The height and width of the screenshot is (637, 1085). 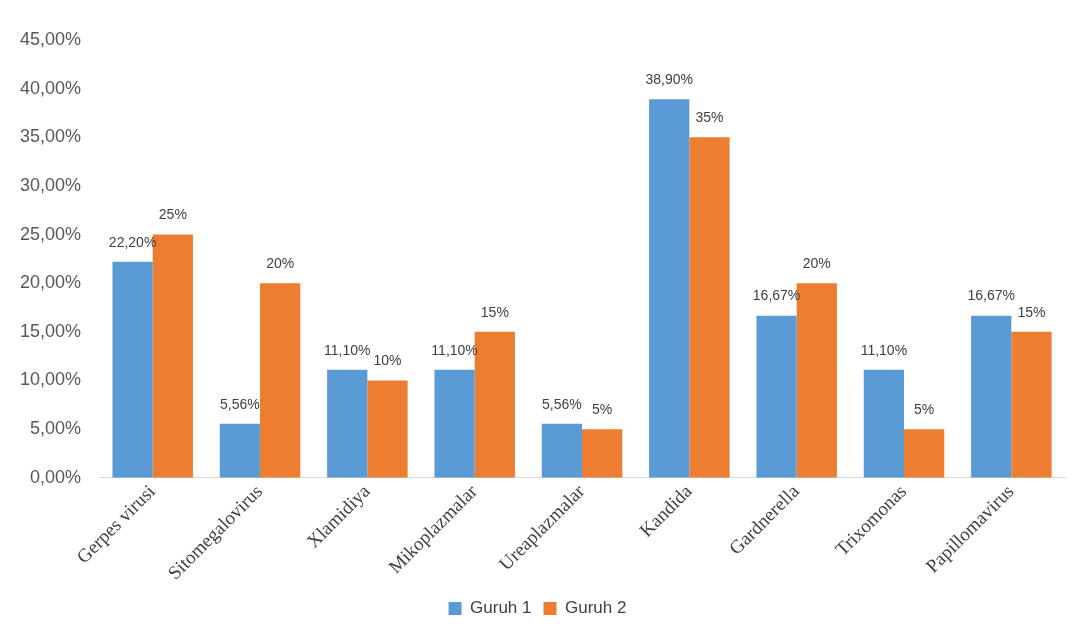 I want to click on data-label: 10%, so click(x=387, y=360).